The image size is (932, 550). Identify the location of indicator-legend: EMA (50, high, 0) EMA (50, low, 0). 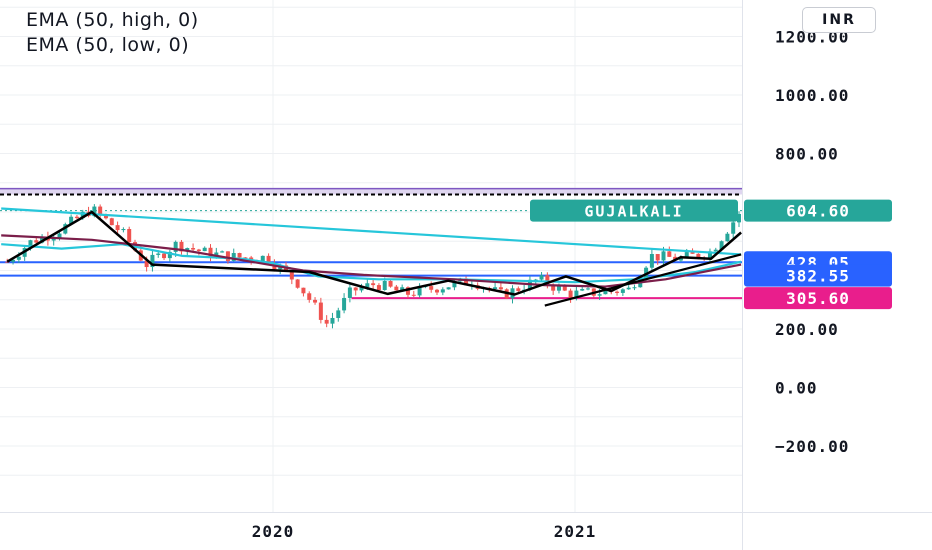
(112, 33).